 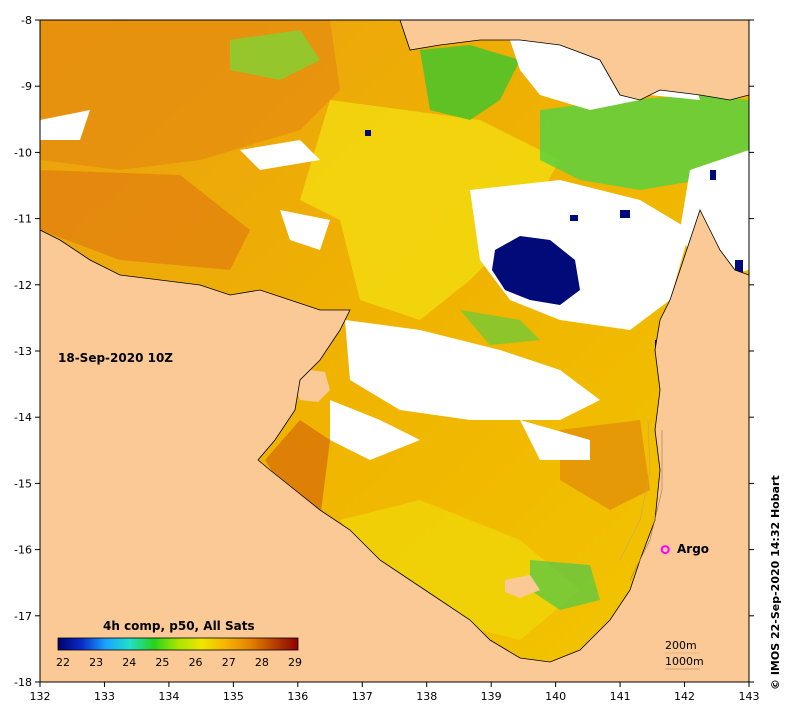 I want to click on x-axis: 132 133 134 135 136 137 138 139 140 141 142 143, so click(x=395, y=692).